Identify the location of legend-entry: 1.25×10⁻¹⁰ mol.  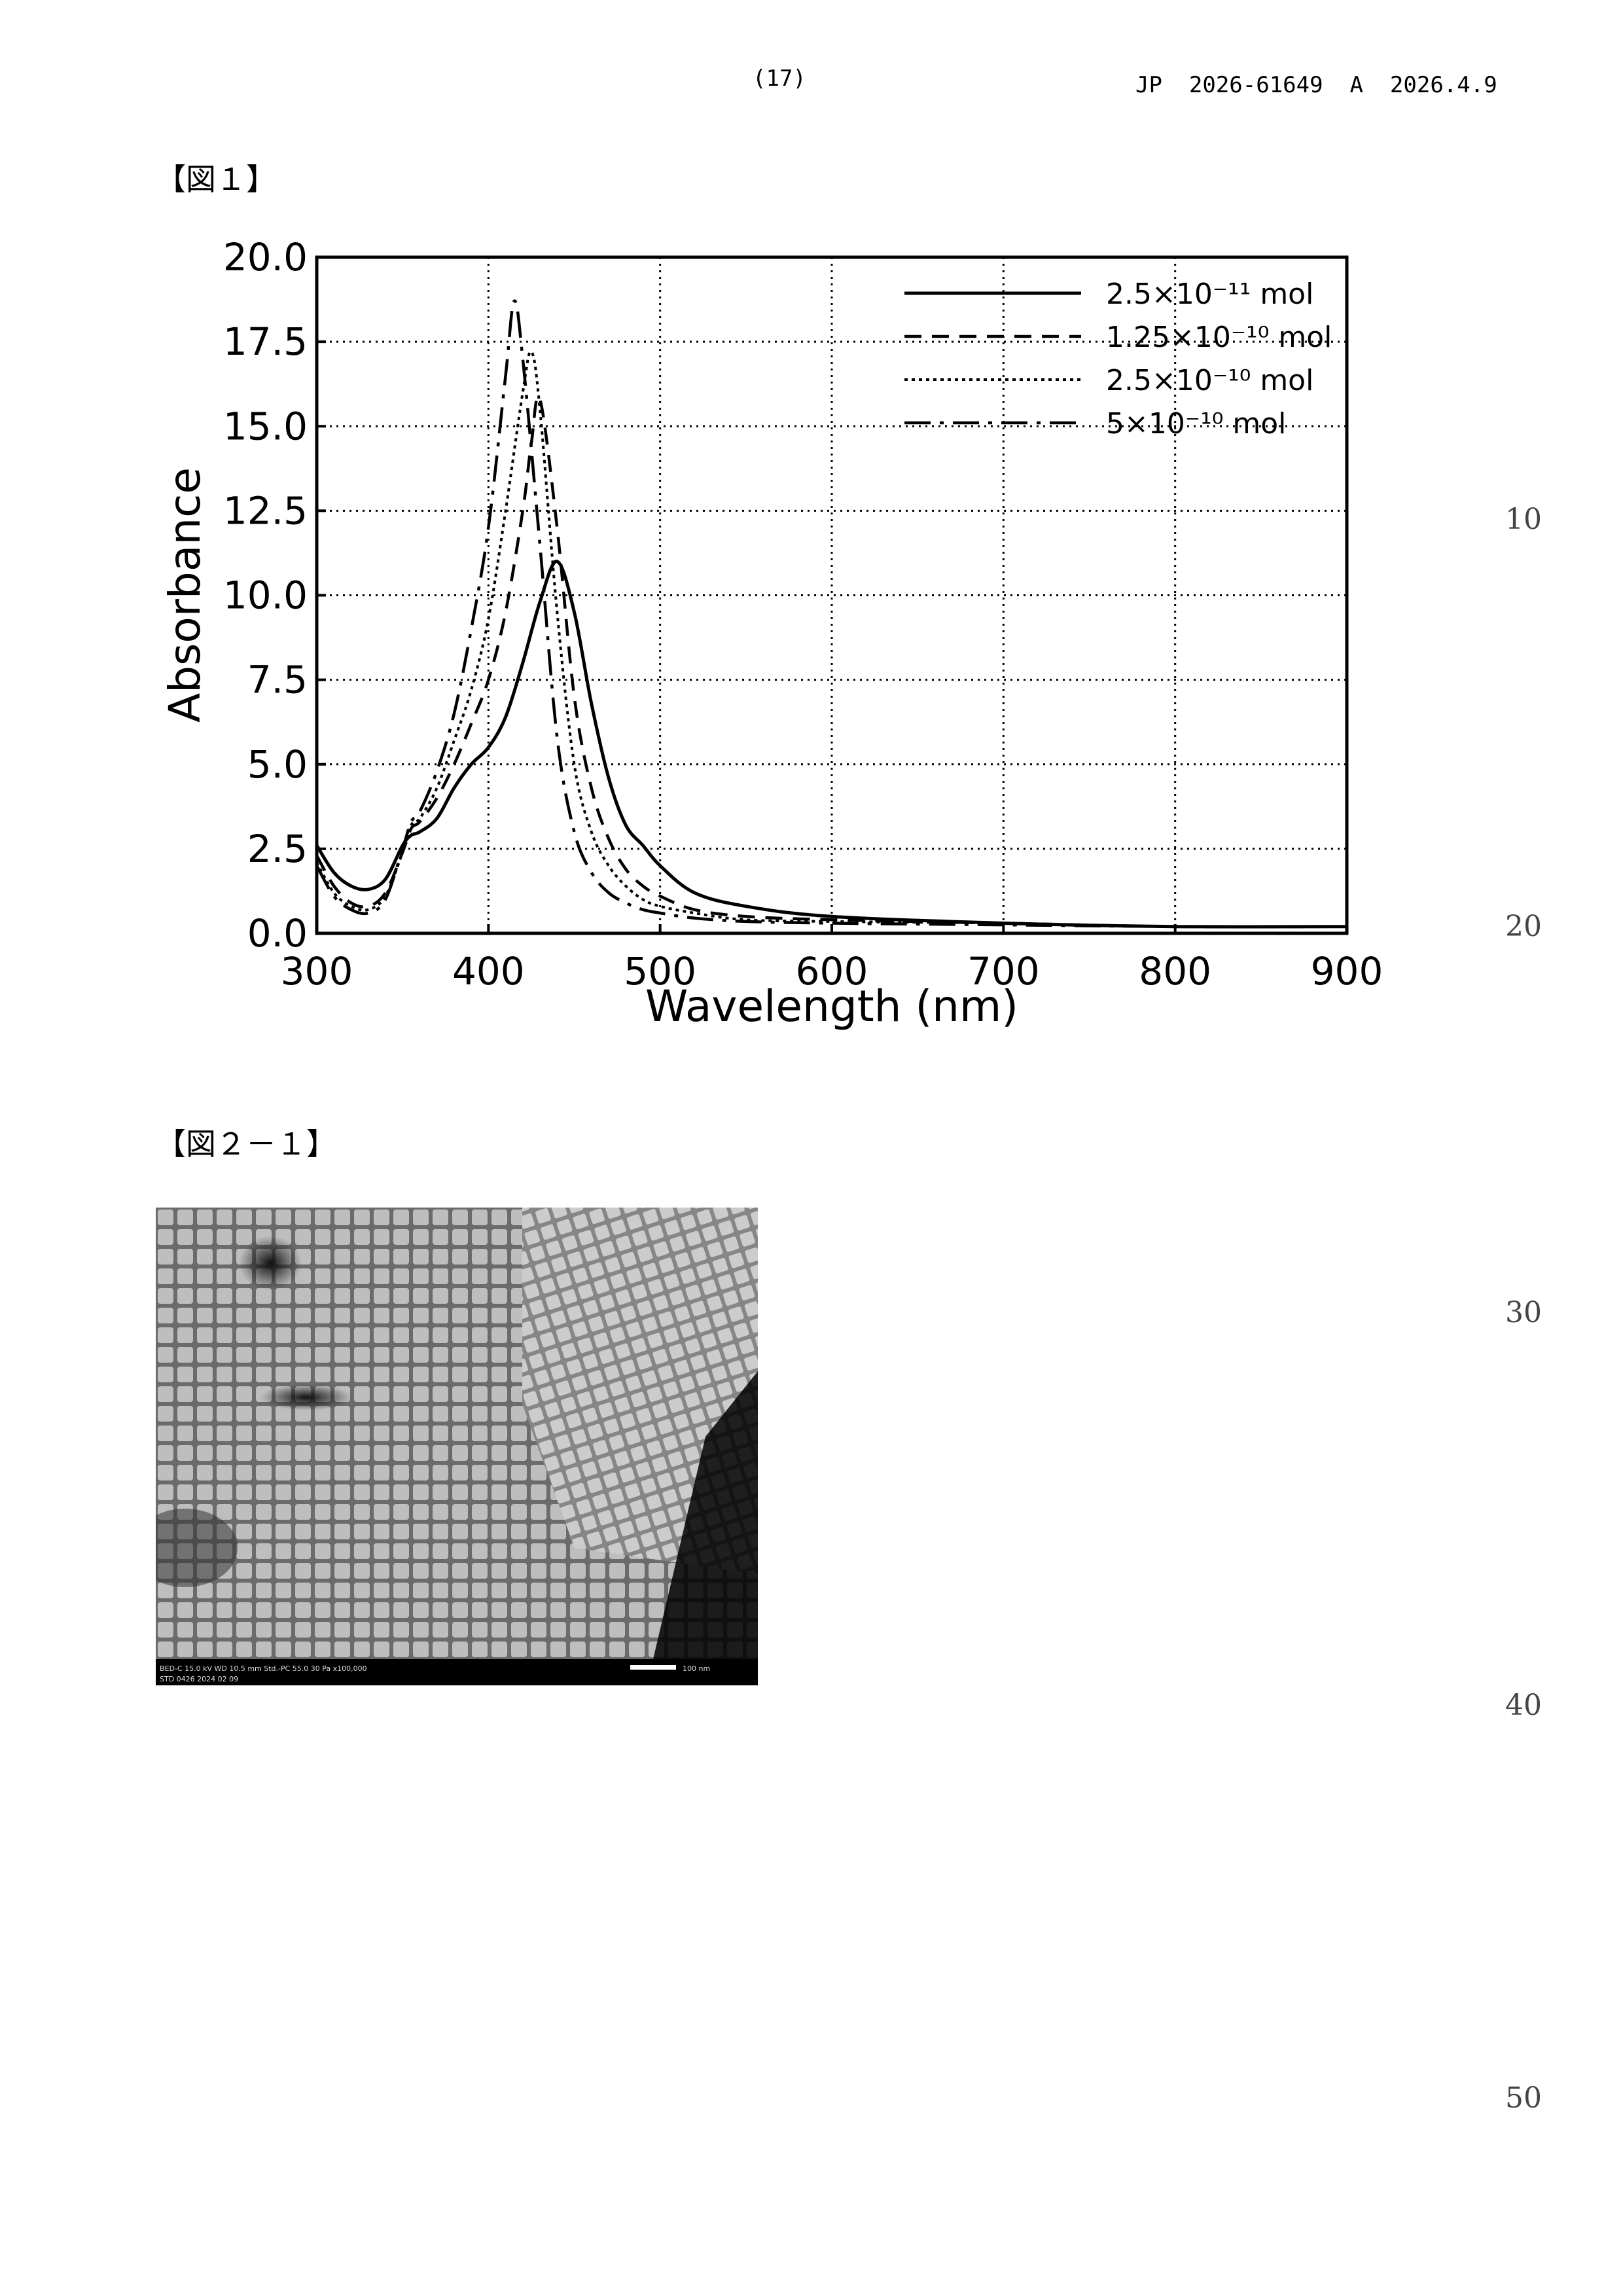
(1219, 338).